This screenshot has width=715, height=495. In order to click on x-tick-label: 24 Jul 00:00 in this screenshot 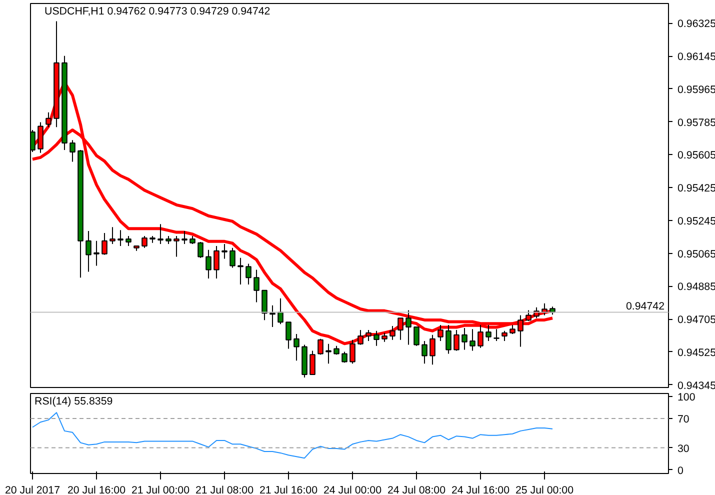, I will do `click(352, 489)`.